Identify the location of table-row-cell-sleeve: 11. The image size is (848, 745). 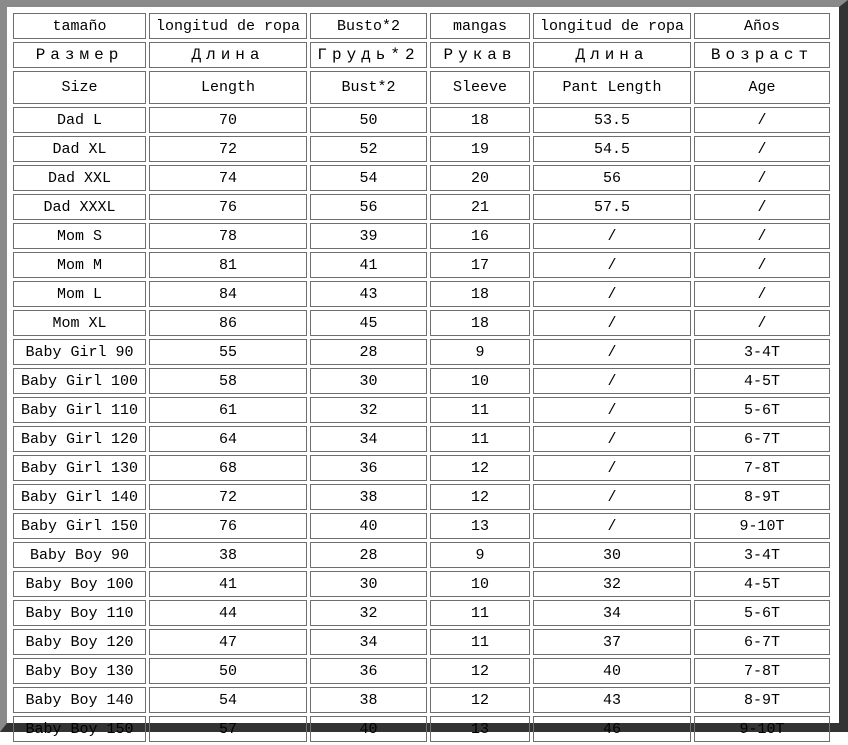
(480, 410).